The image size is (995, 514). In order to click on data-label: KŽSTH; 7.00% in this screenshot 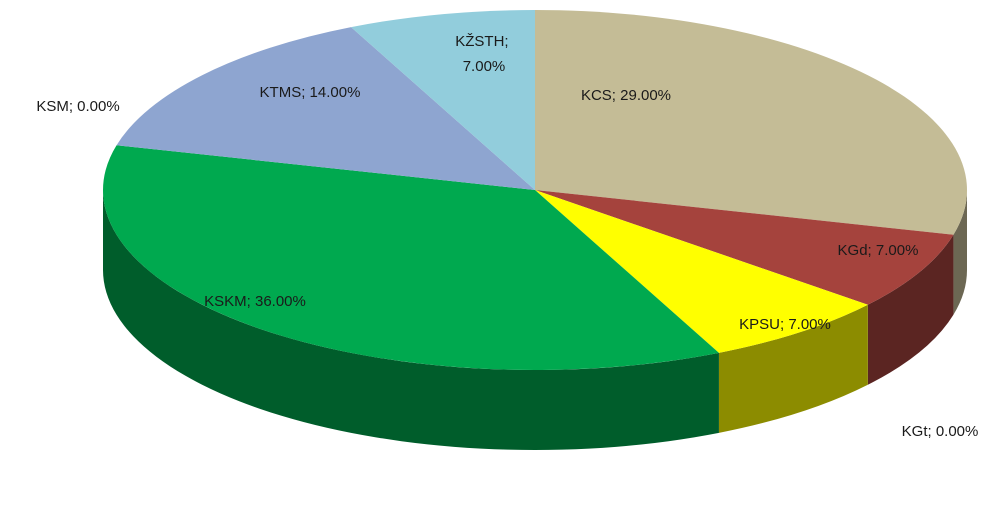, I will do `click(484, 54)`.